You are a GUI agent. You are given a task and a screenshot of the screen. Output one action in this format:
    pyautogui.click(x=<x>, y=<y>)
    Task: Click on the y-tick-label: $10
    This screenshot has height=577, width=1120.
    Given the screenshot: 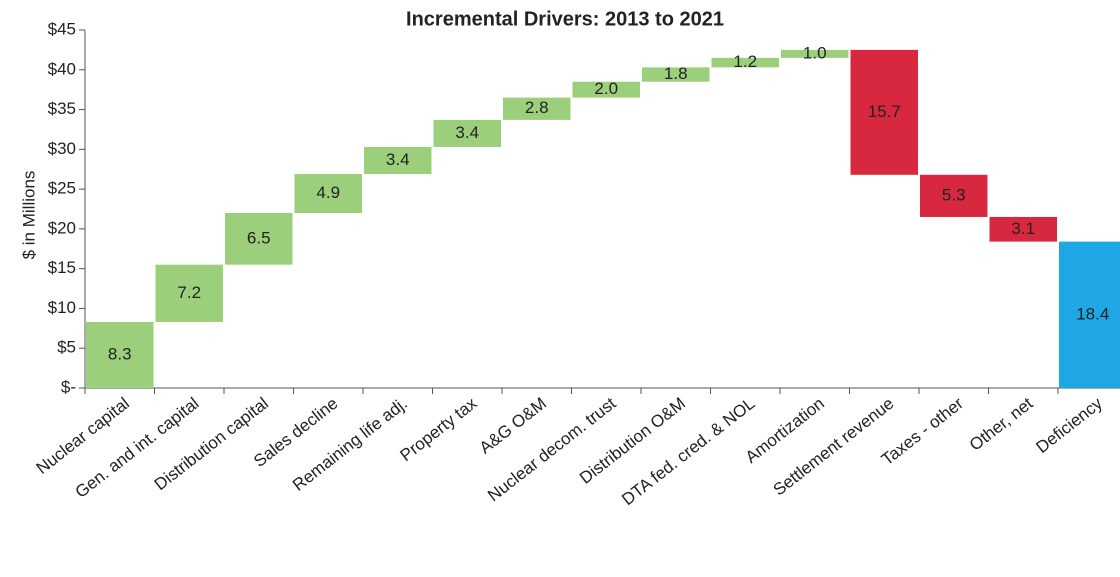 What is the action you would take?
    pyautogui.click(x=62, y=307)
    